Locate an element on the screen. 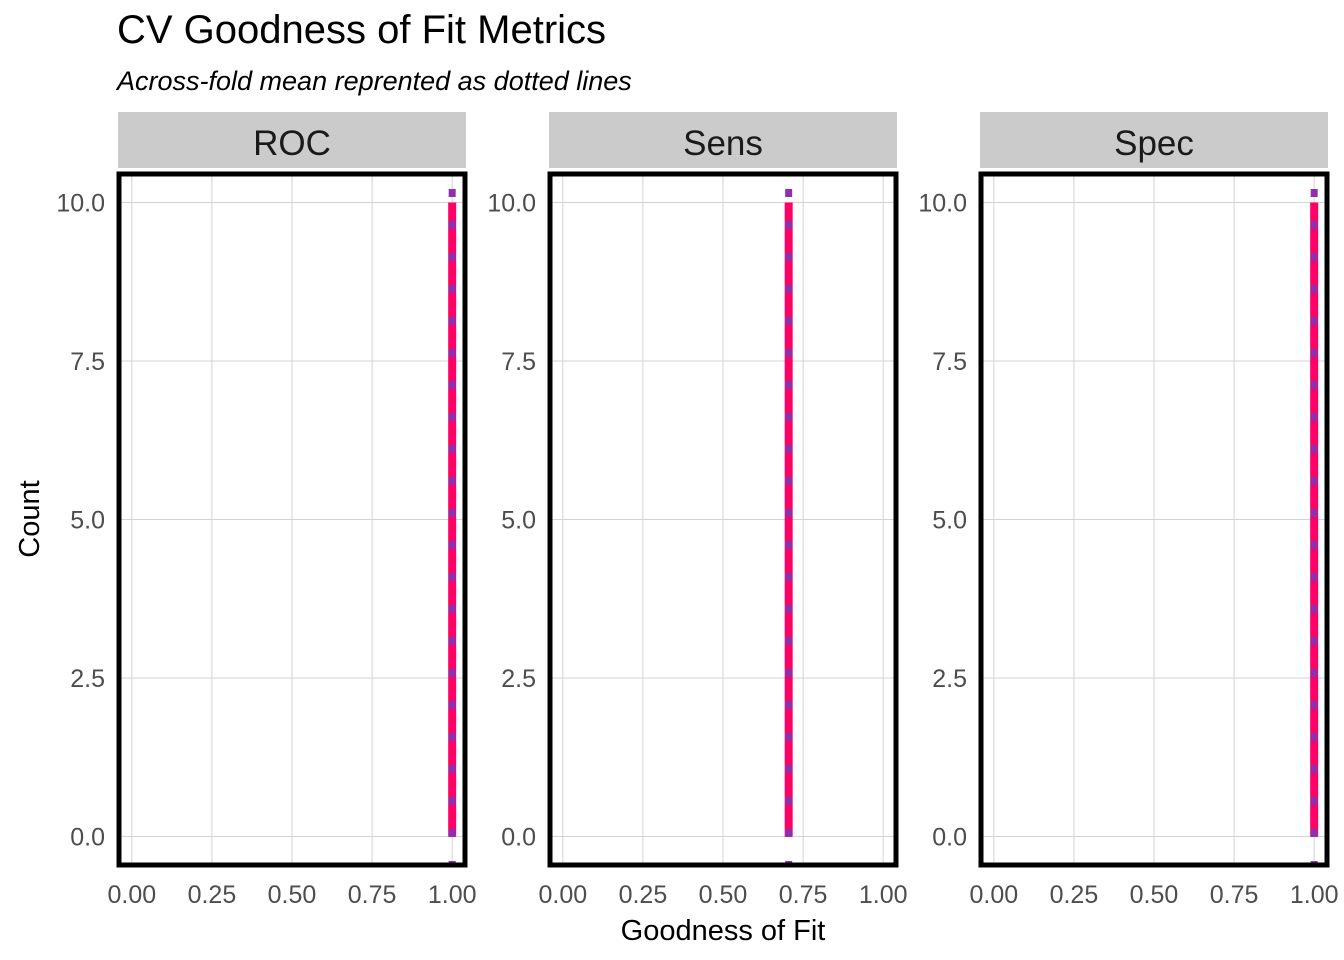 The height and width of the screenshot is (960, 1344). y-tick-label-spec-3: 7.5 is located at coordinates (949, 362).